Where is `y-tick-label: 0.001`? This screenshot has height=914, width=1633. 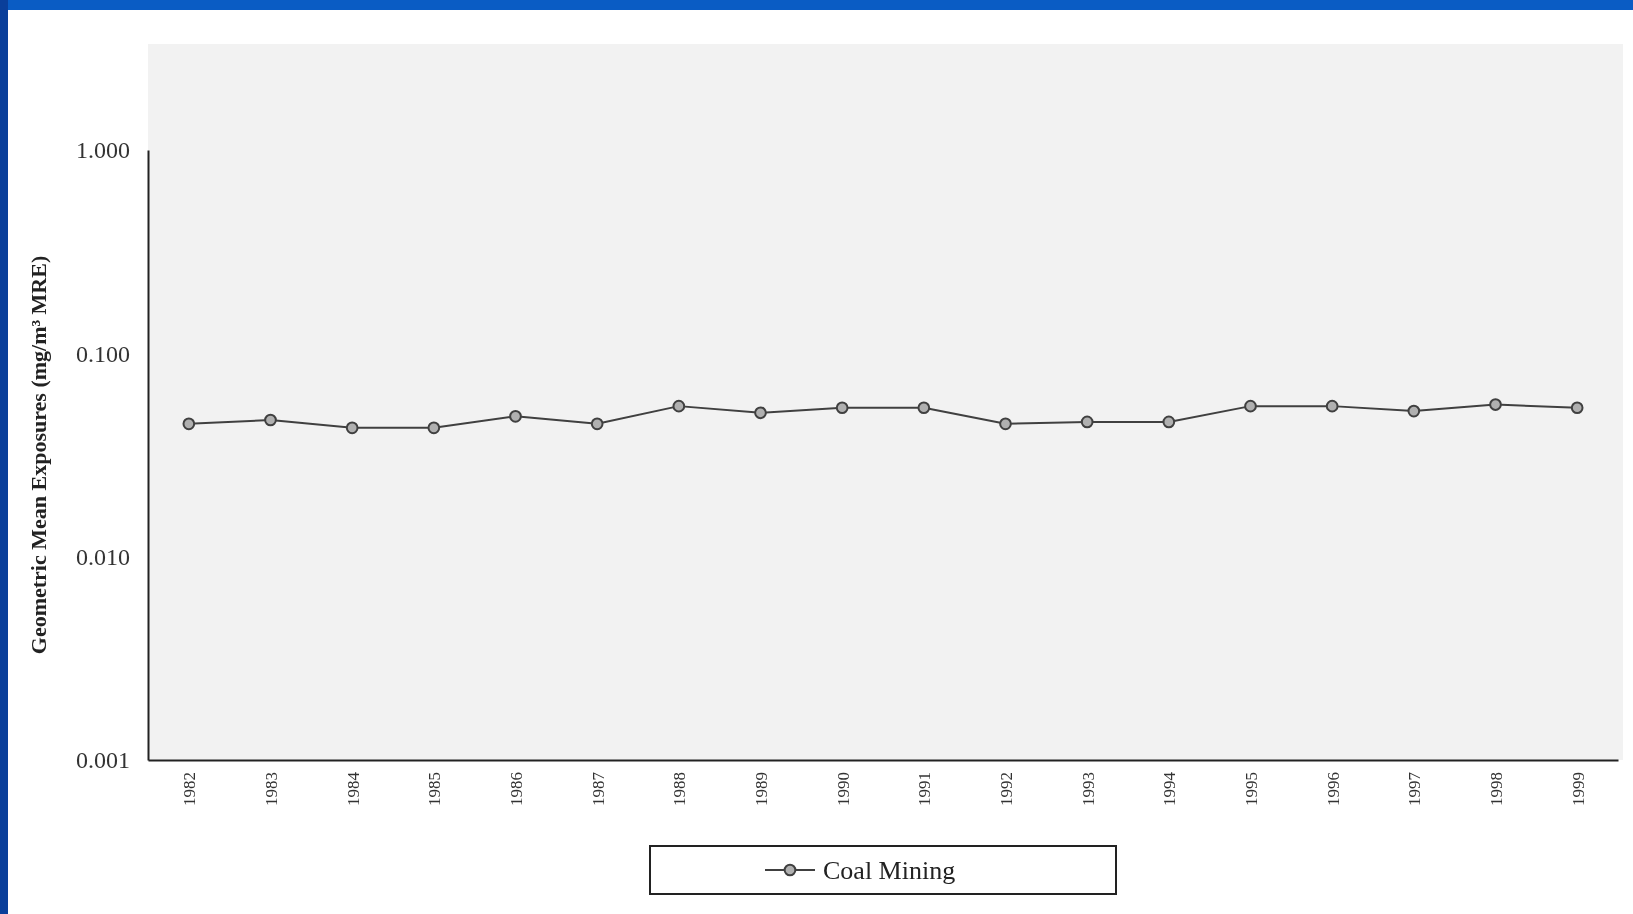 y-tick-label: 0.001 is located at coordinates (103, 760).